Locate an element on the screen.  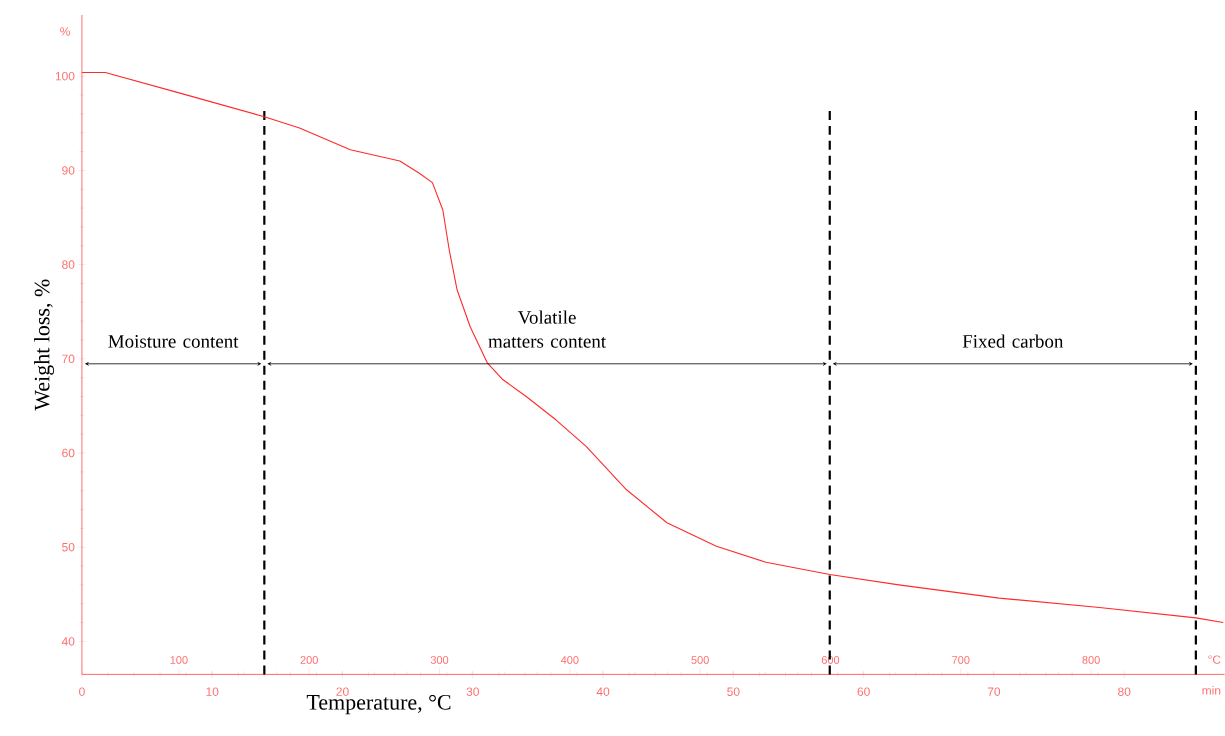
annotation: °C is located at coordinates (1214, 659).